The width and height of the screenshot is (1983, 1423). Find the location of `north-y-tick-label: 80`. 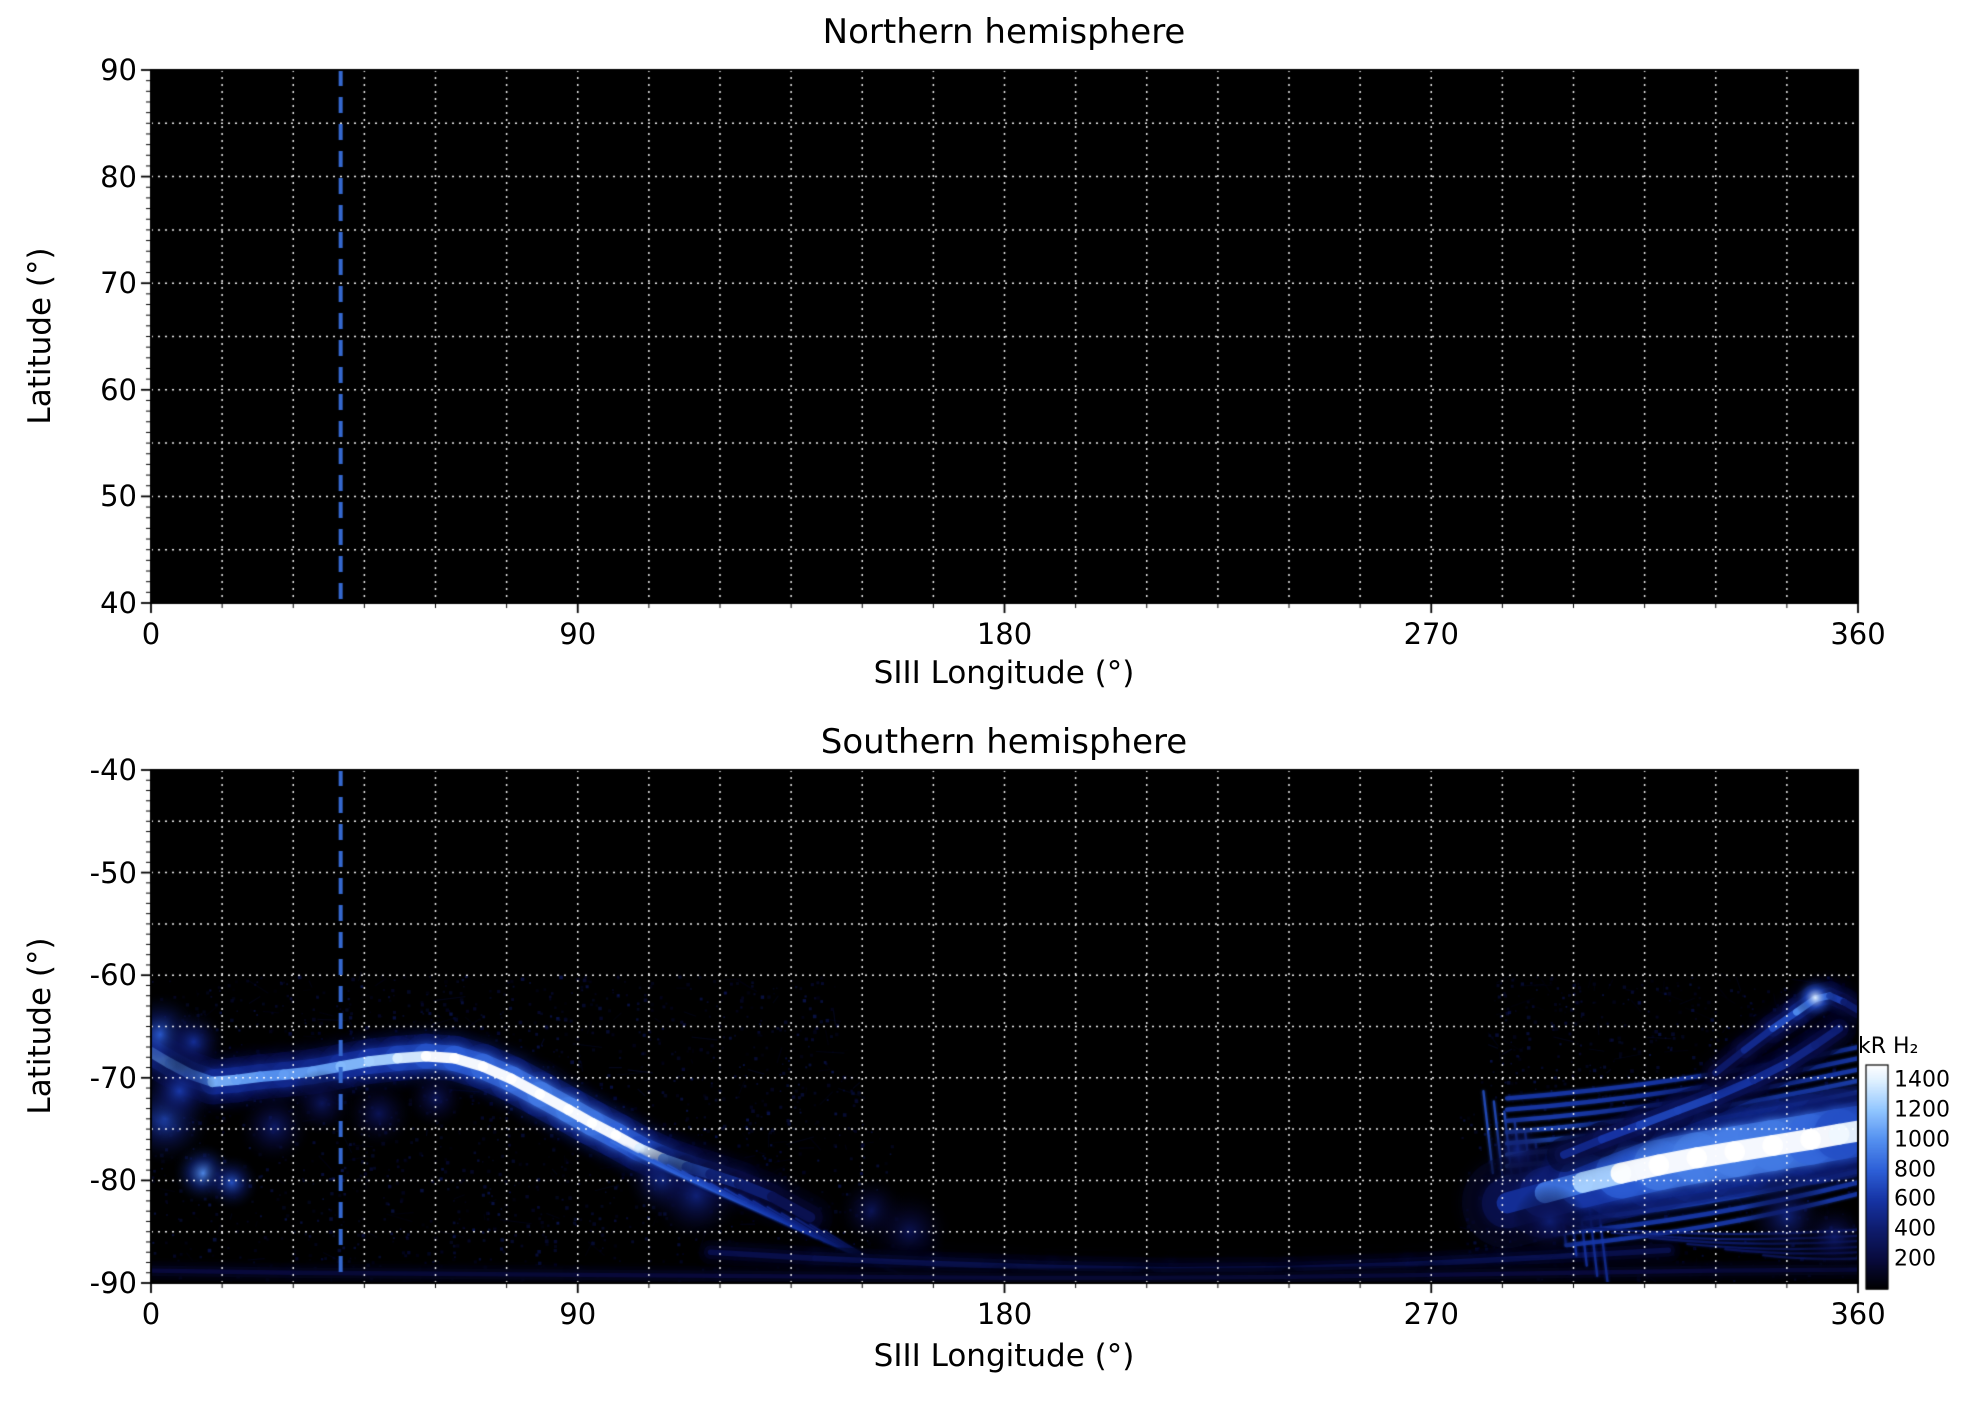

north-y-tick-label: 80 is located at coordinates (118, 176).